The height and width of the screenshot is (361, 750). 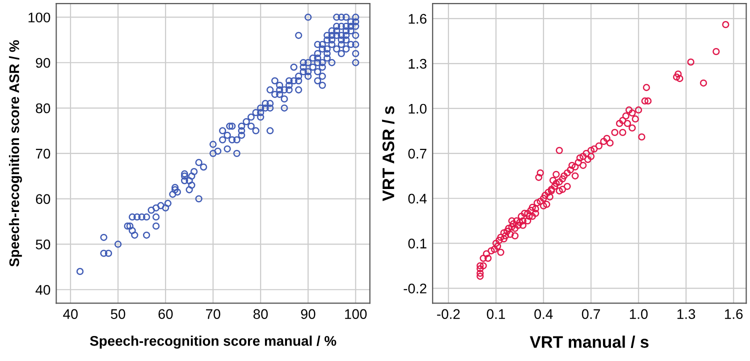 What do you see at coordinates (415, 289) in the screenshot?
I see `y-tick-label: -0.2` at bounding box center [415, 289].